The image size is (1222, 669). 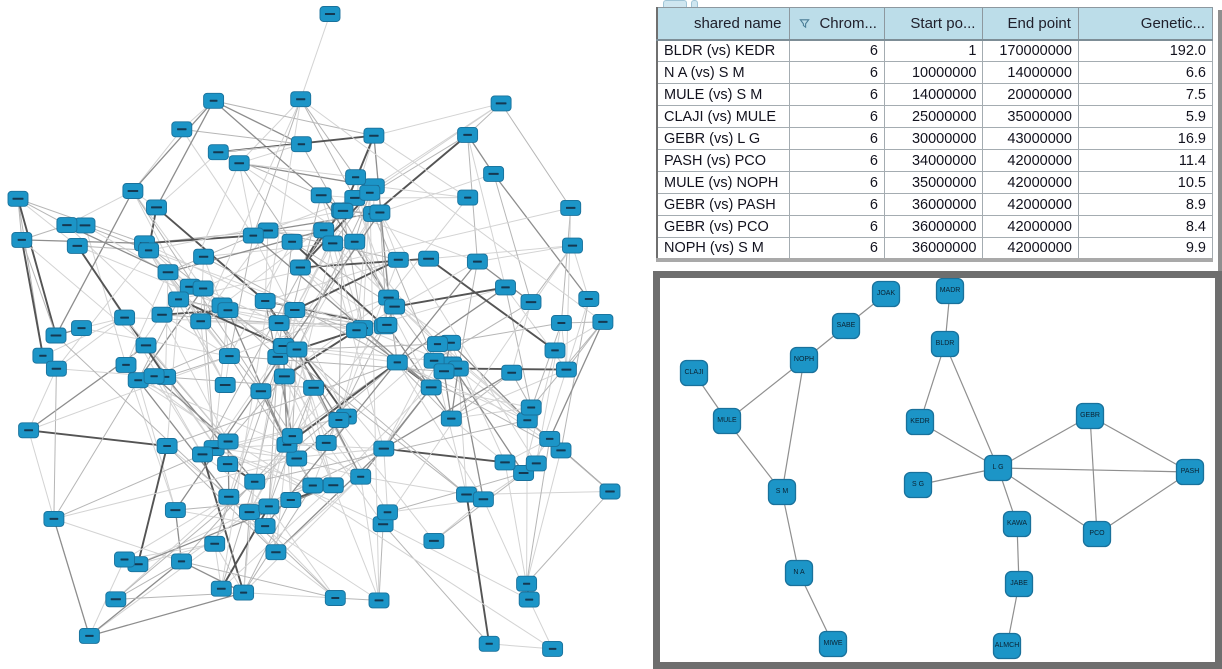 What do you see at coordinates (723, 50) in the screenshot?
I see `cell-shared-name: BLDR (vs) KEDR` at bounding box center [723, 50].